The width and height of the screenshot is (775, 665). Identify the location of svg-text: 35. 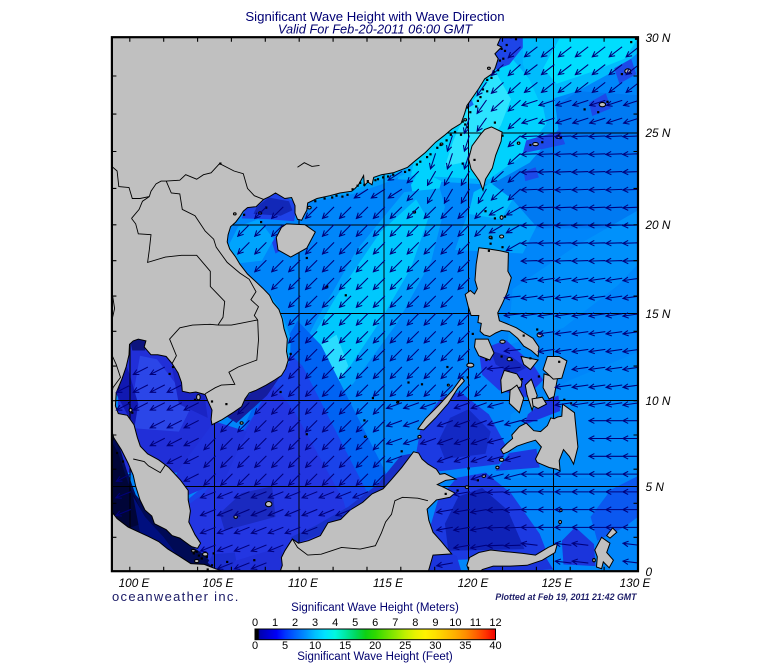
(465, 646).